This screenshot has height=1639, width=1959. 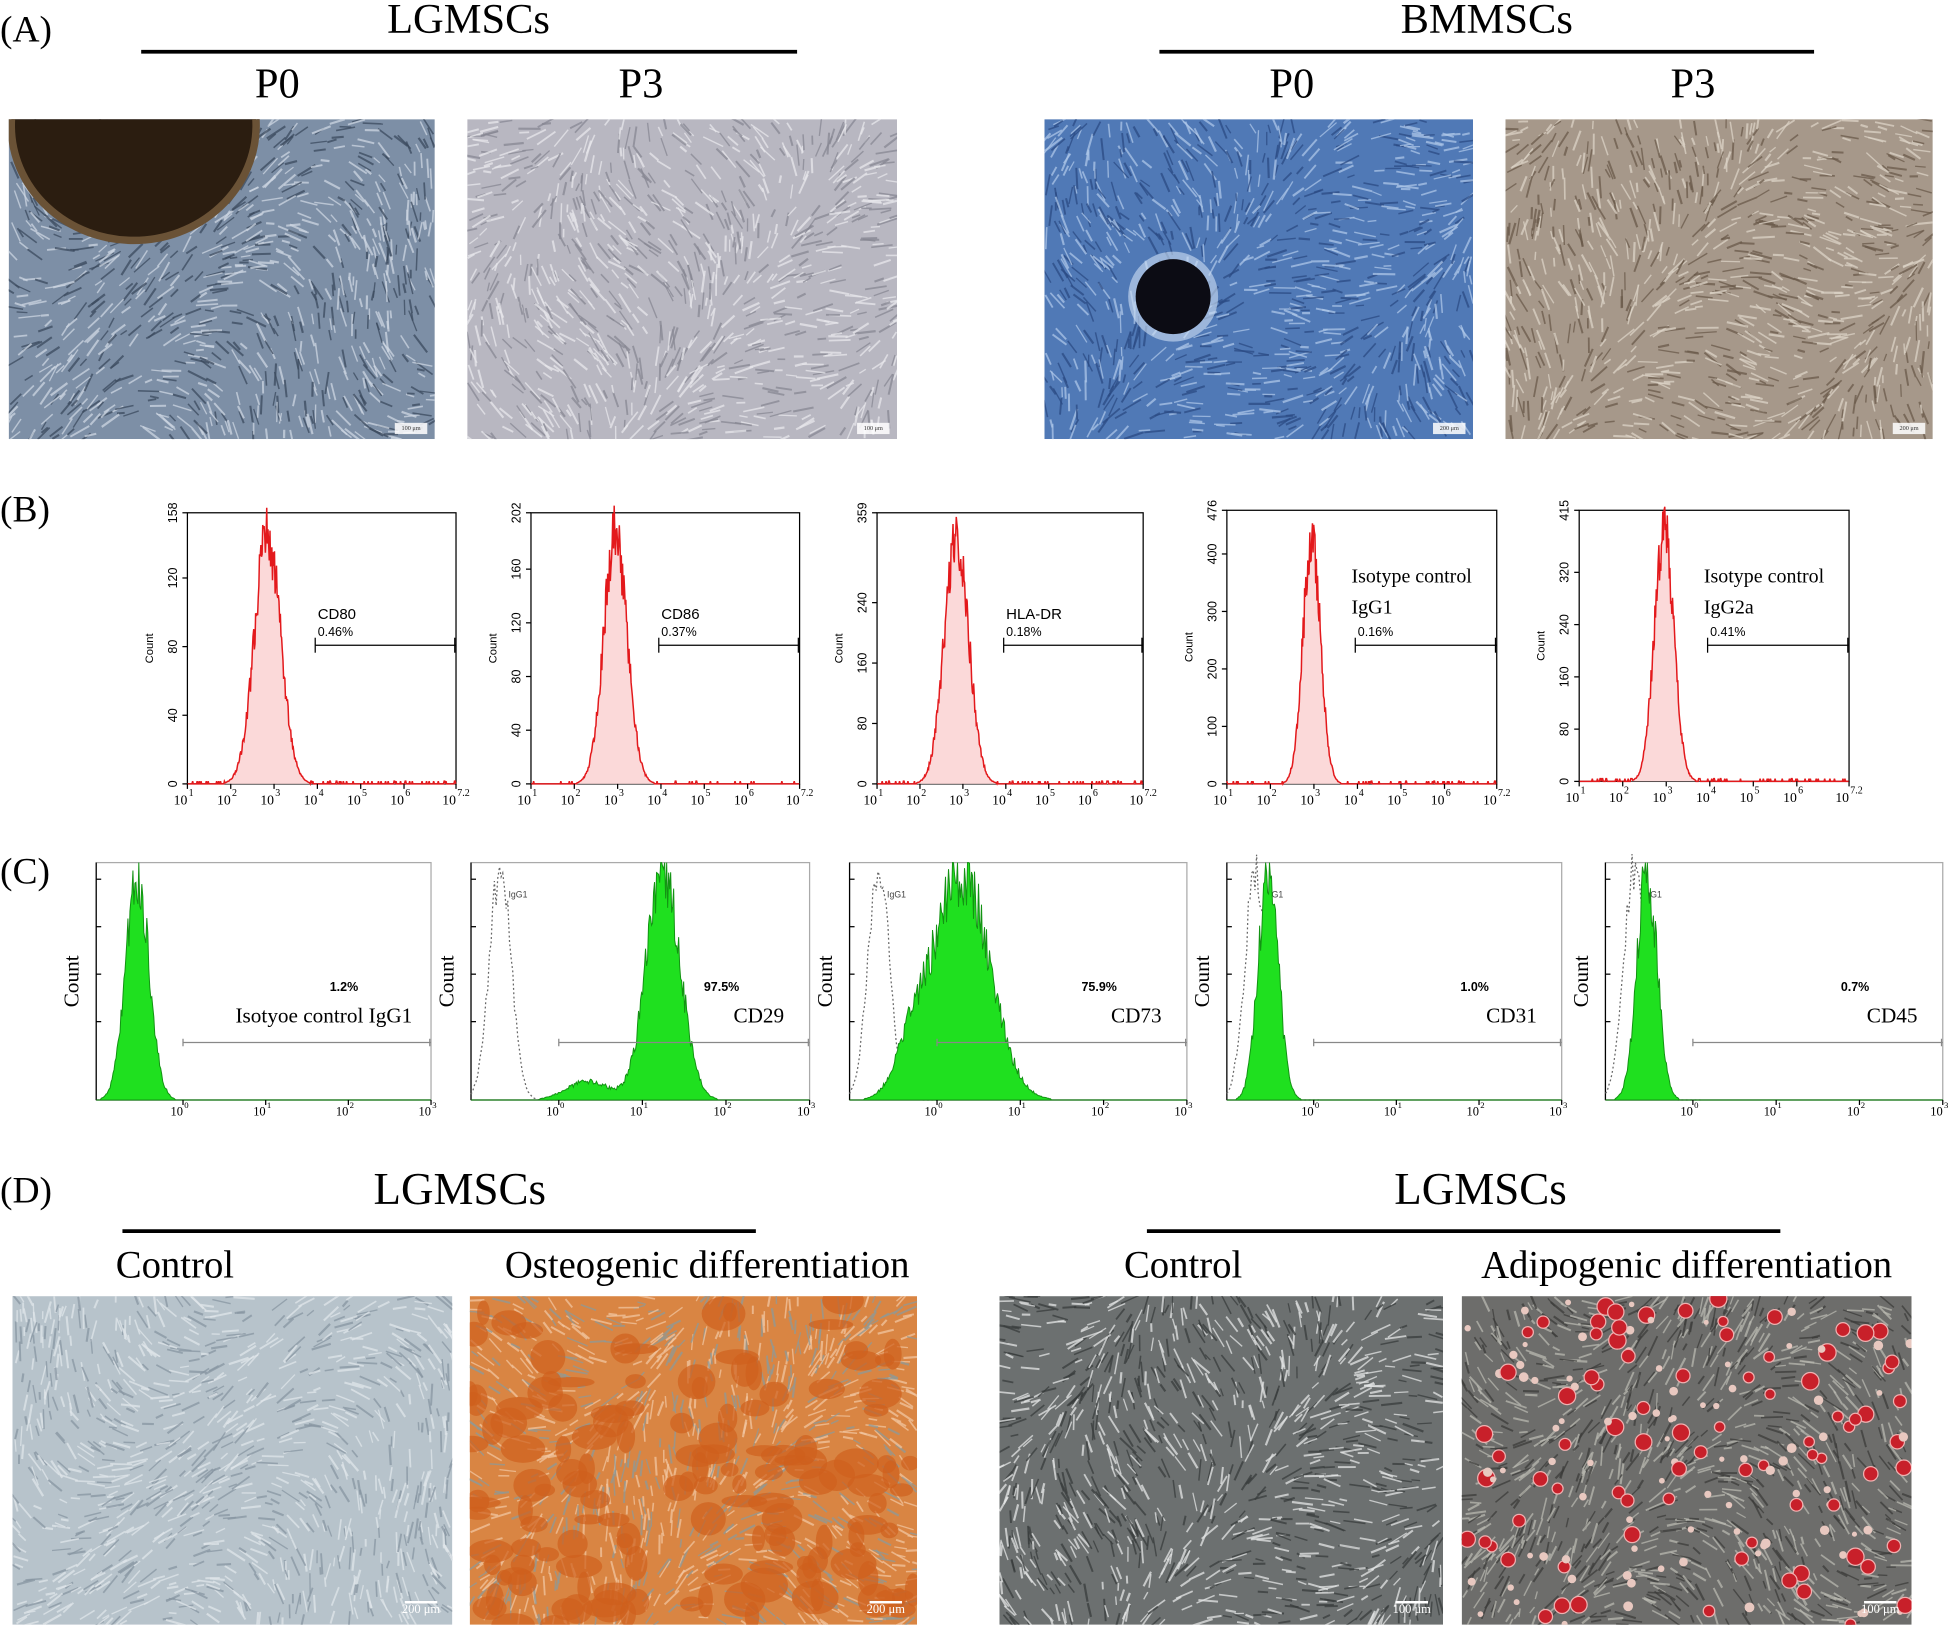 I want to click on marker-label: Isotype control, so click(x=1764, y=576).